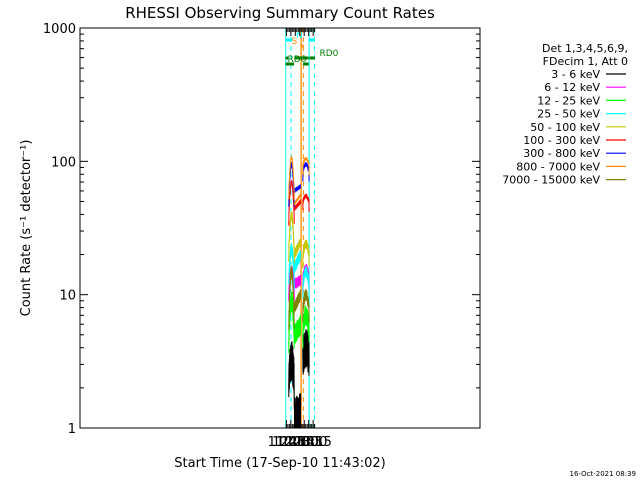 The height and width of the screenshot is (480, 640). I want to click on x-axis-label: Start Time (17-Sep-10 11:43:02), so click(279, 463).